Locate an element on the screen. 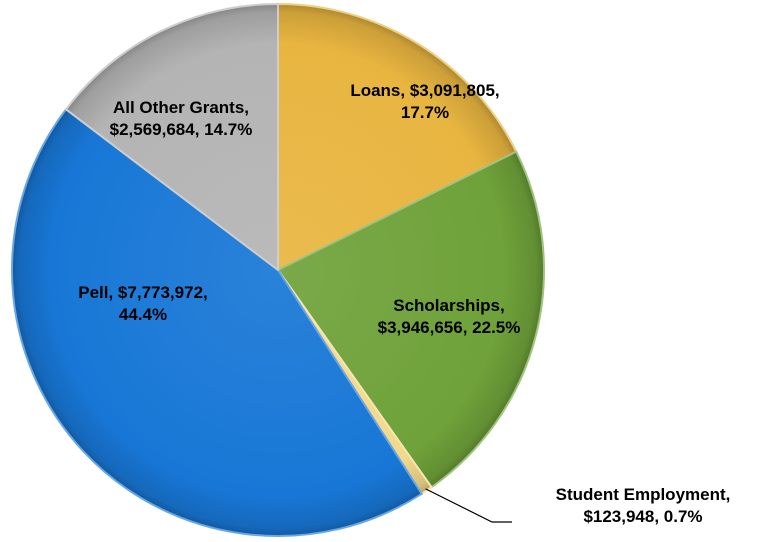 This screenshot has width=760, height=542. slice-label-line: Scholarships, is located at coordinates (448, 305).